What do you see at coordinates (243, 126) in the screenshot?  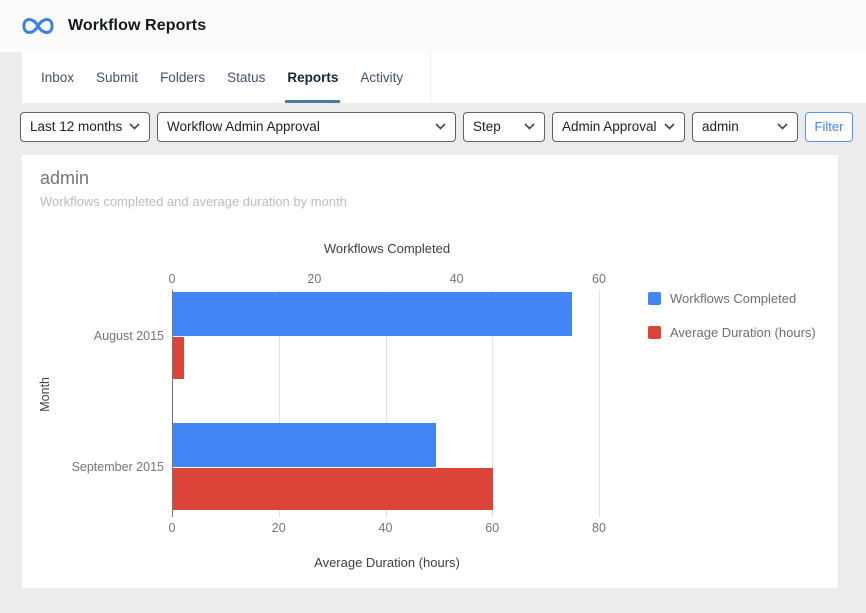 I see `workflow-value: Workflow Admin Approval` at bounding box center [243, 126].